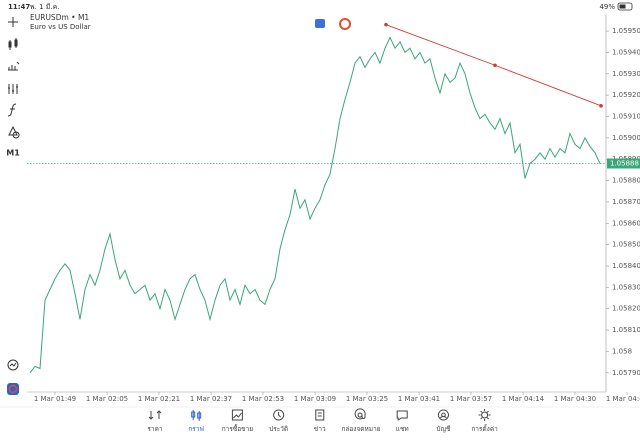 This screenshot has width=640, height=447. What do you see at coordinates (360, 429) in the screenshot?
I see `nav-label: กล่องจดหมาย` at bounding box center [360, 429].